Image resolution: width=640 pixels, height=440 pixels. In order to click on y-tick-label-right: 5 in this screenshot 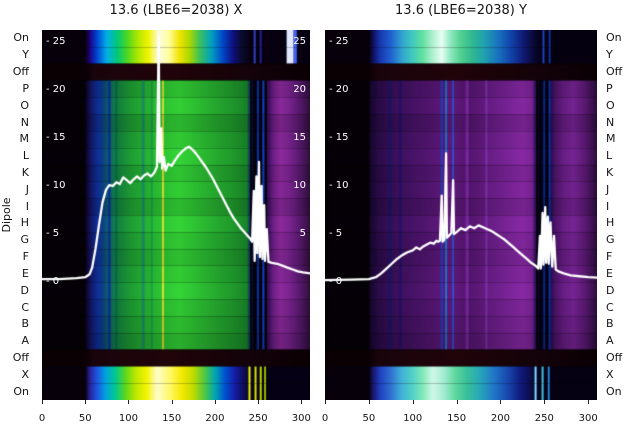, I will do `click(302, 233)`.